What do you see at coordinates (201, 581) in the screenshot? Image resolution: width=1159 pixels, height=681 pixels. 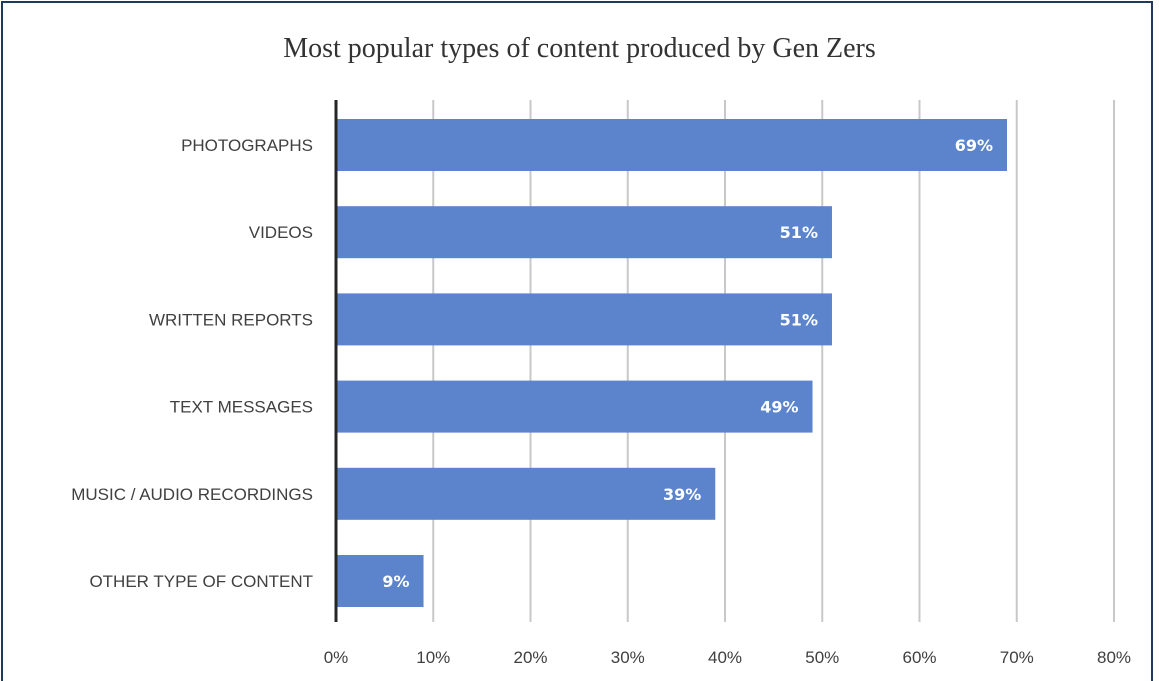 I see `category-label: OTHER TYPE OF CONTENT` at bounding box center [201, 581].